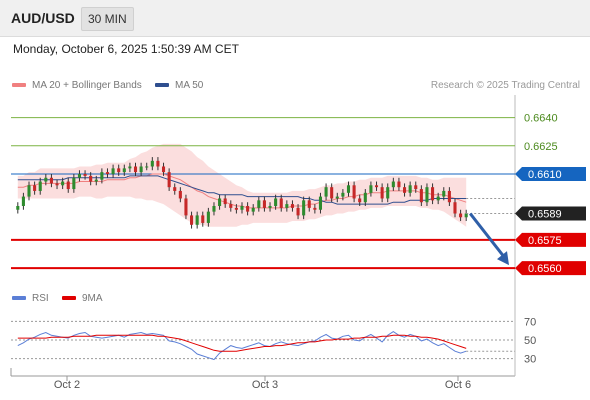  What do you see at coordinates (541, 147) in the screenshot?
I see `level-label-0.6625: 0.6625` at bounding box center [541, 147].